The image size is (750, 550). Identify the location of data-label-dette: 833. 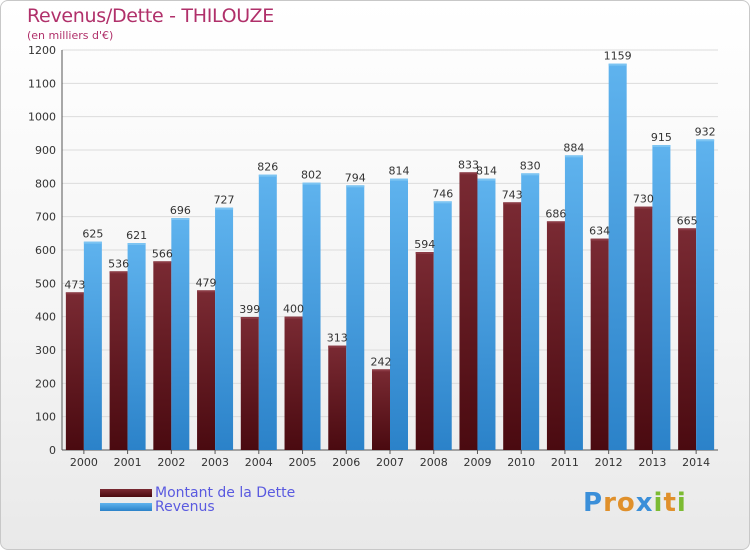
(468, 164).